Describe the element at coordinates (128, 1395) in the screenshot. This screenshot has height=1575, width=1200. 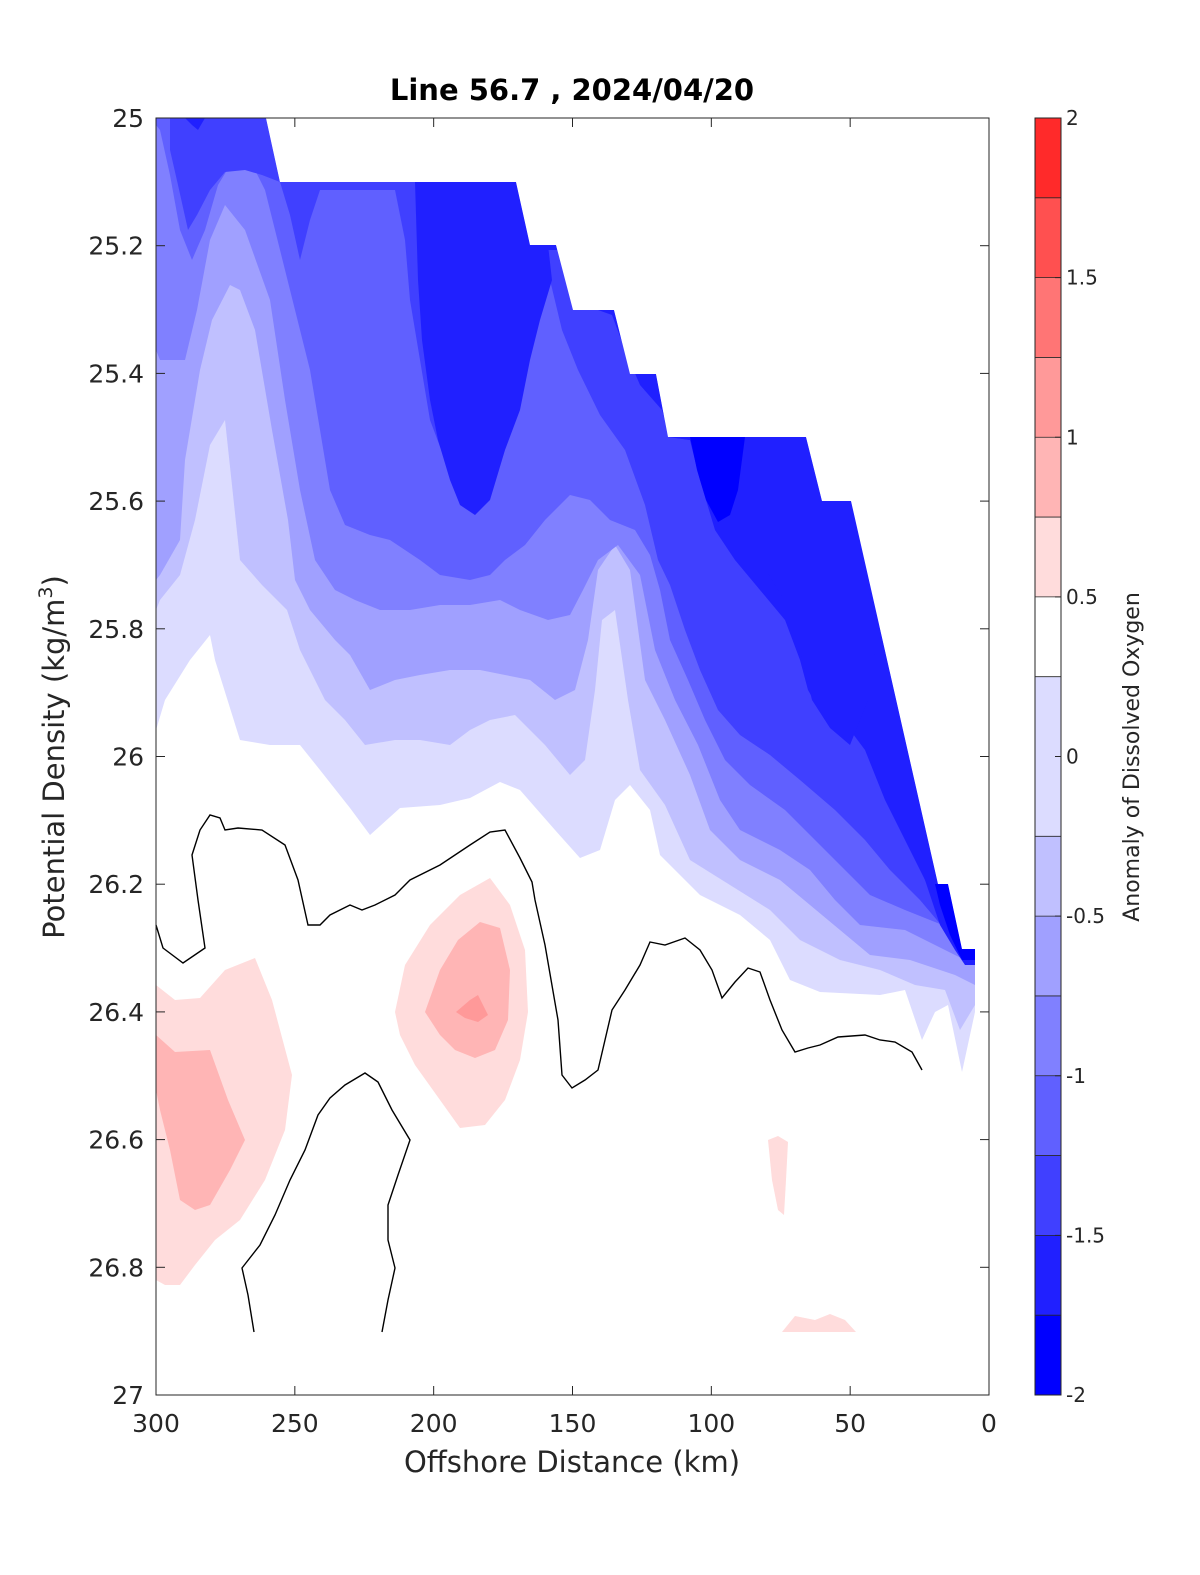
I see `y-tick-label: 27` at that location.